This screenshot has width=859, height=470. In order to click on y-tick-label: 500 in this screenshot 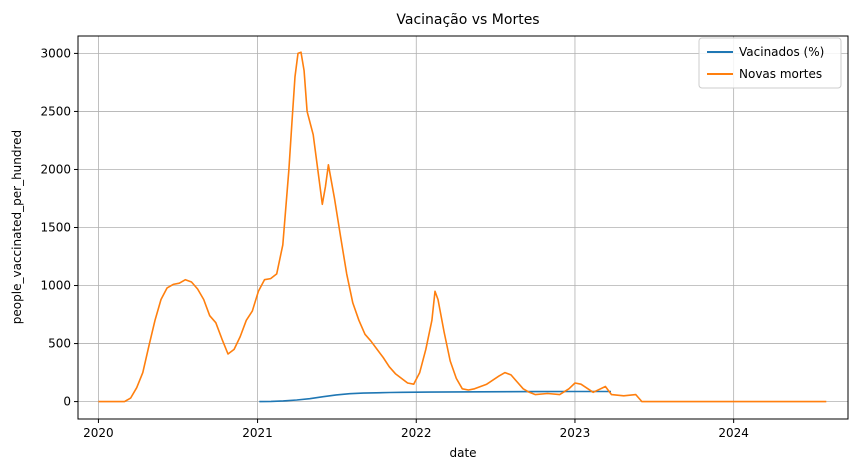, I will do `click(59, 344)`.